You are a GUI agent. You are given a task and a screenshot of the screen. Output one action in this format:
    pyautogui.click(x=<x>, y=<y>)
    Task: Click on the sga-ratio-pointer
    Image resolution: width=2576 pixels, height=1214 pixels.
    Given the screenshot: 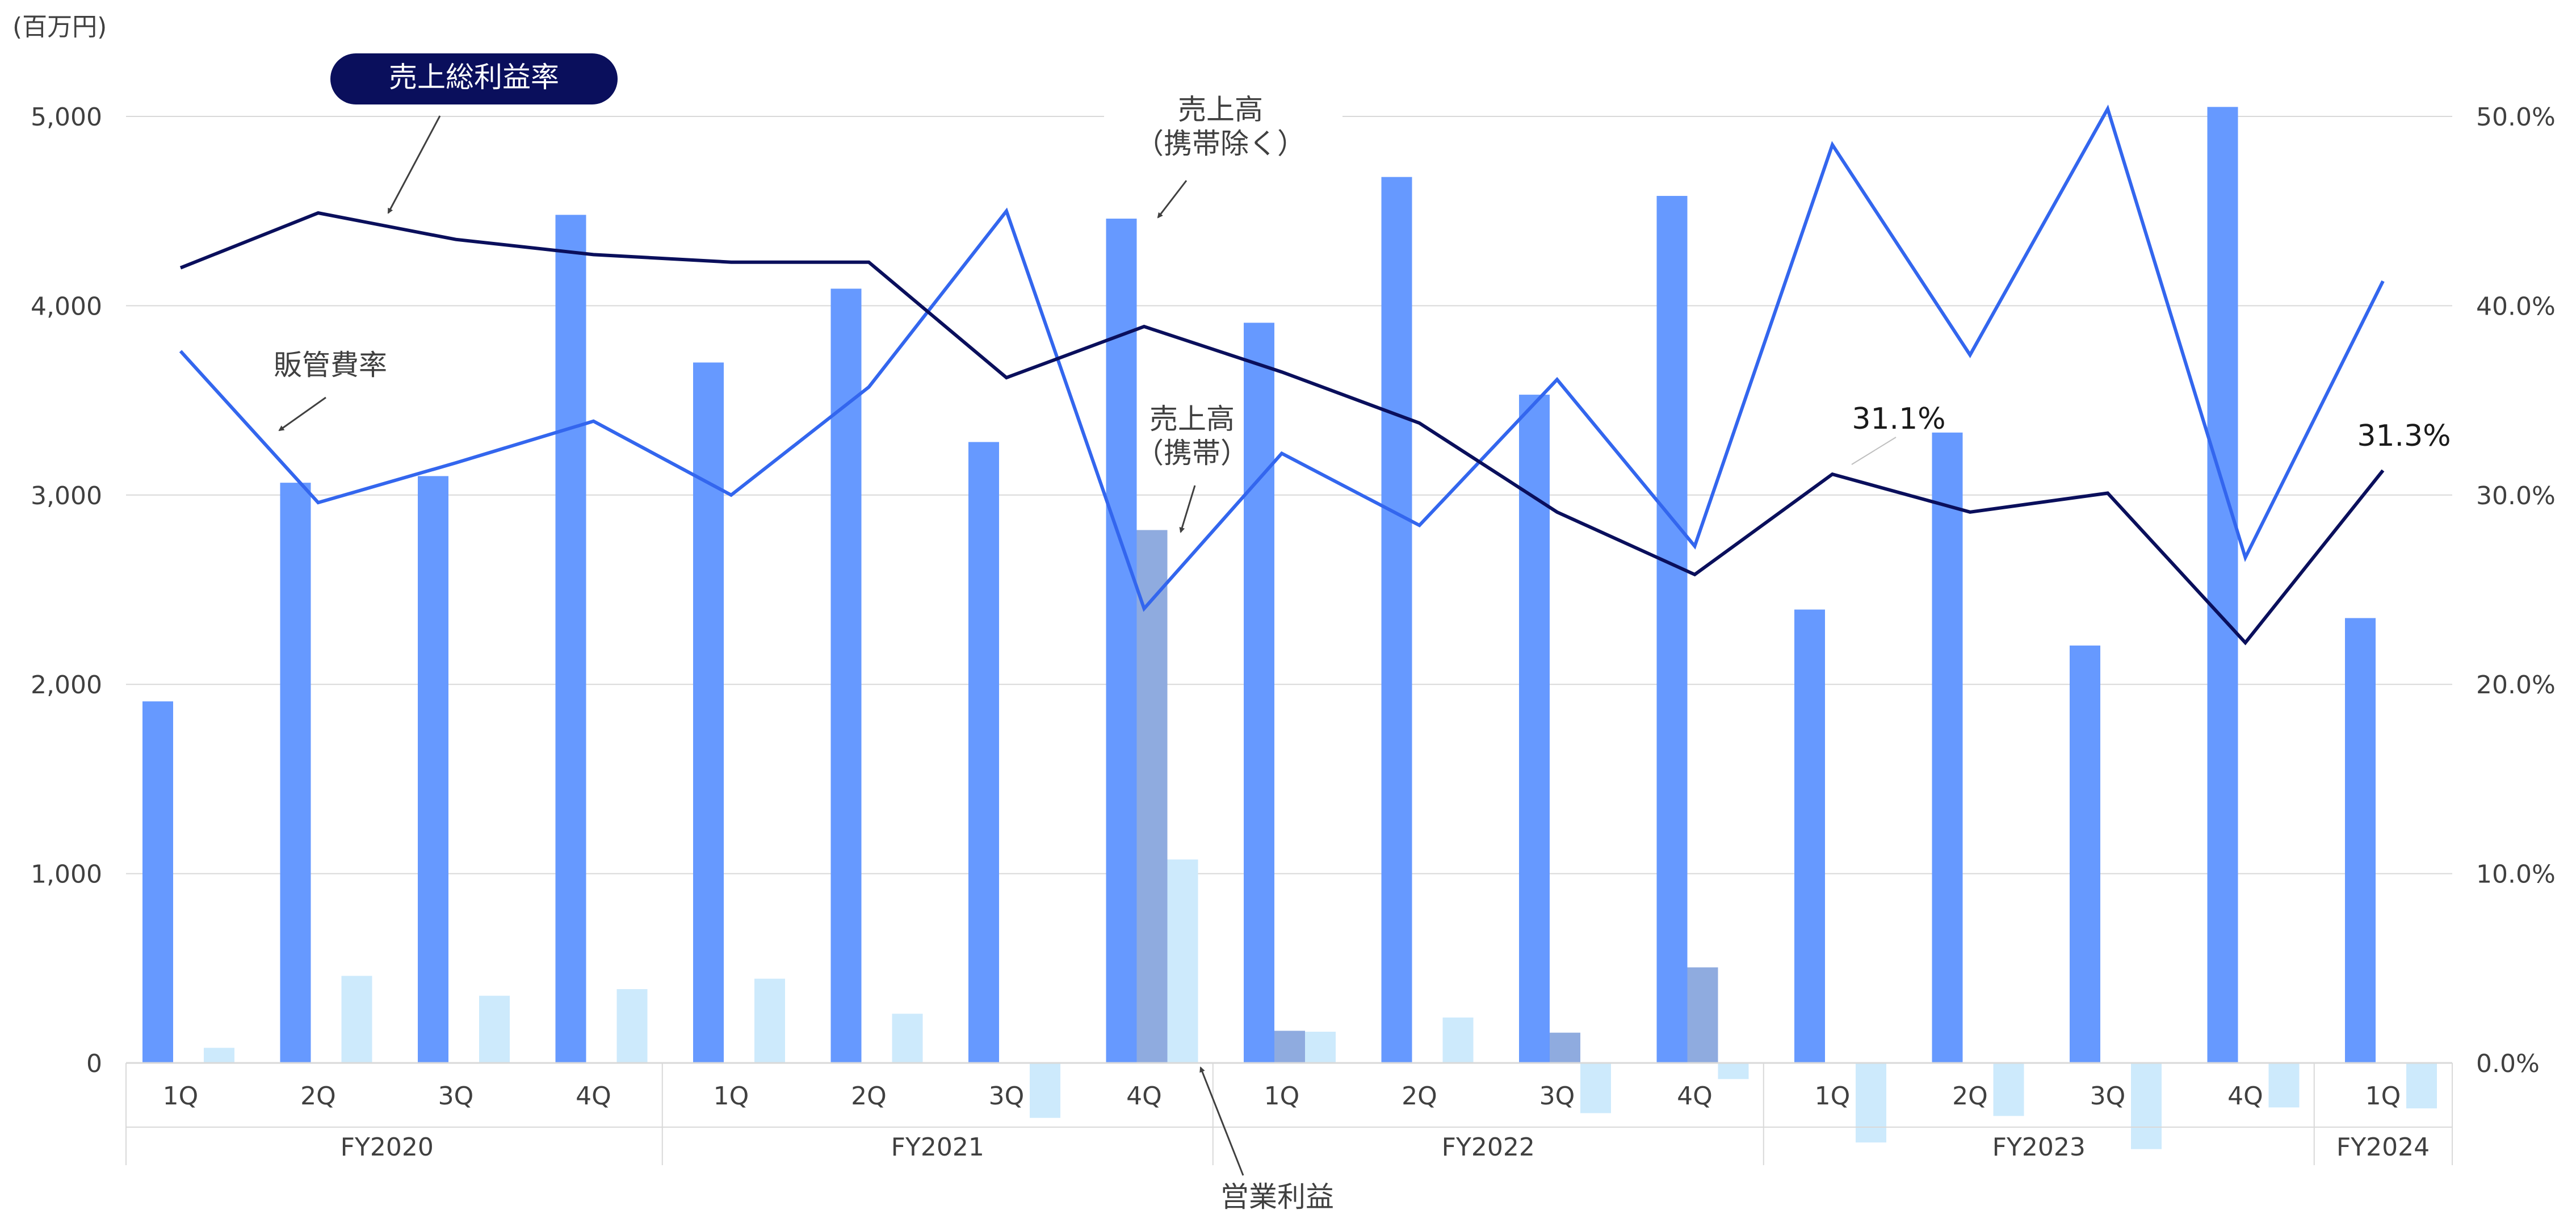 What is the action you would take?
    pyautogui.click(x=302, y=414)
    